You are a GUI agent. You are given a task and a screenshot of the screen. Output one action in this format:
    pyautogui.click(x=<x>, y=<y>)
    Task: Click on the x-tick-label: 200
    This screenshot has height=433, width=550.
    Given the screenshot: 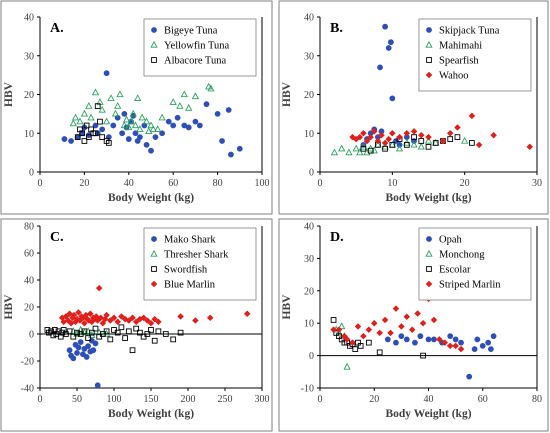 What is the action you would take?
    pyautogui.click(x=188, y=399)
    